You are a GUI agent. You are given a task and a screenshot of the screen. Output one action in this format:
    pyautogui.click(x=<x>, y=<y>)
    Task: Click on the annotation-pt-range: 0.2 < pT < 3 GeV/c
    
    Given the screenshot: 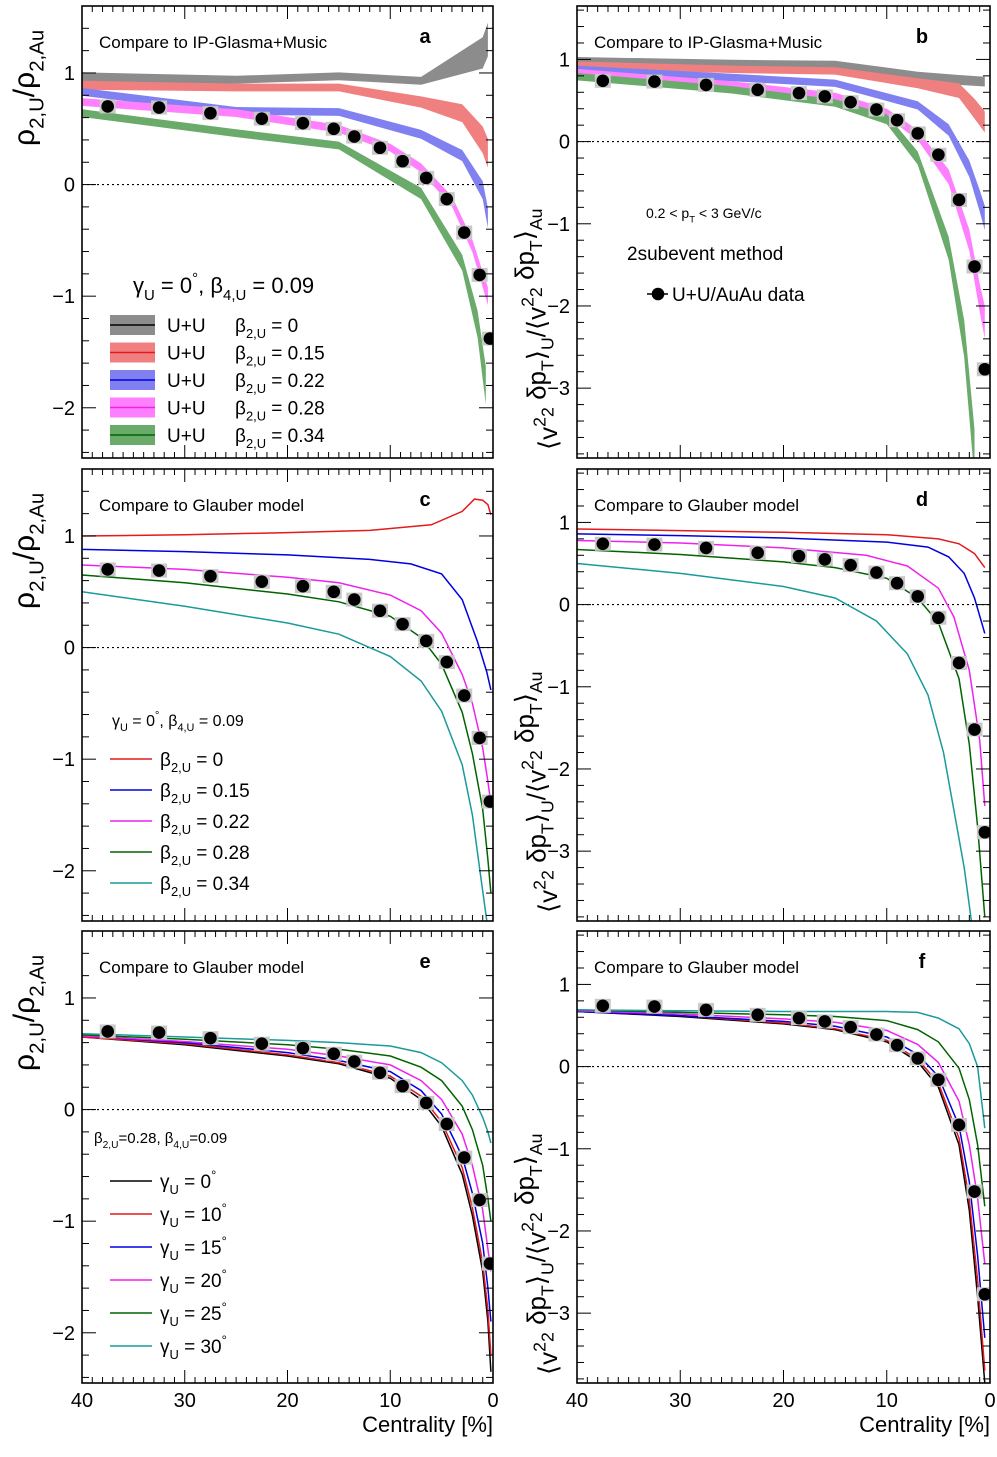 What is the action you would take?
    pyautogui.click(x=704, y=215)
    